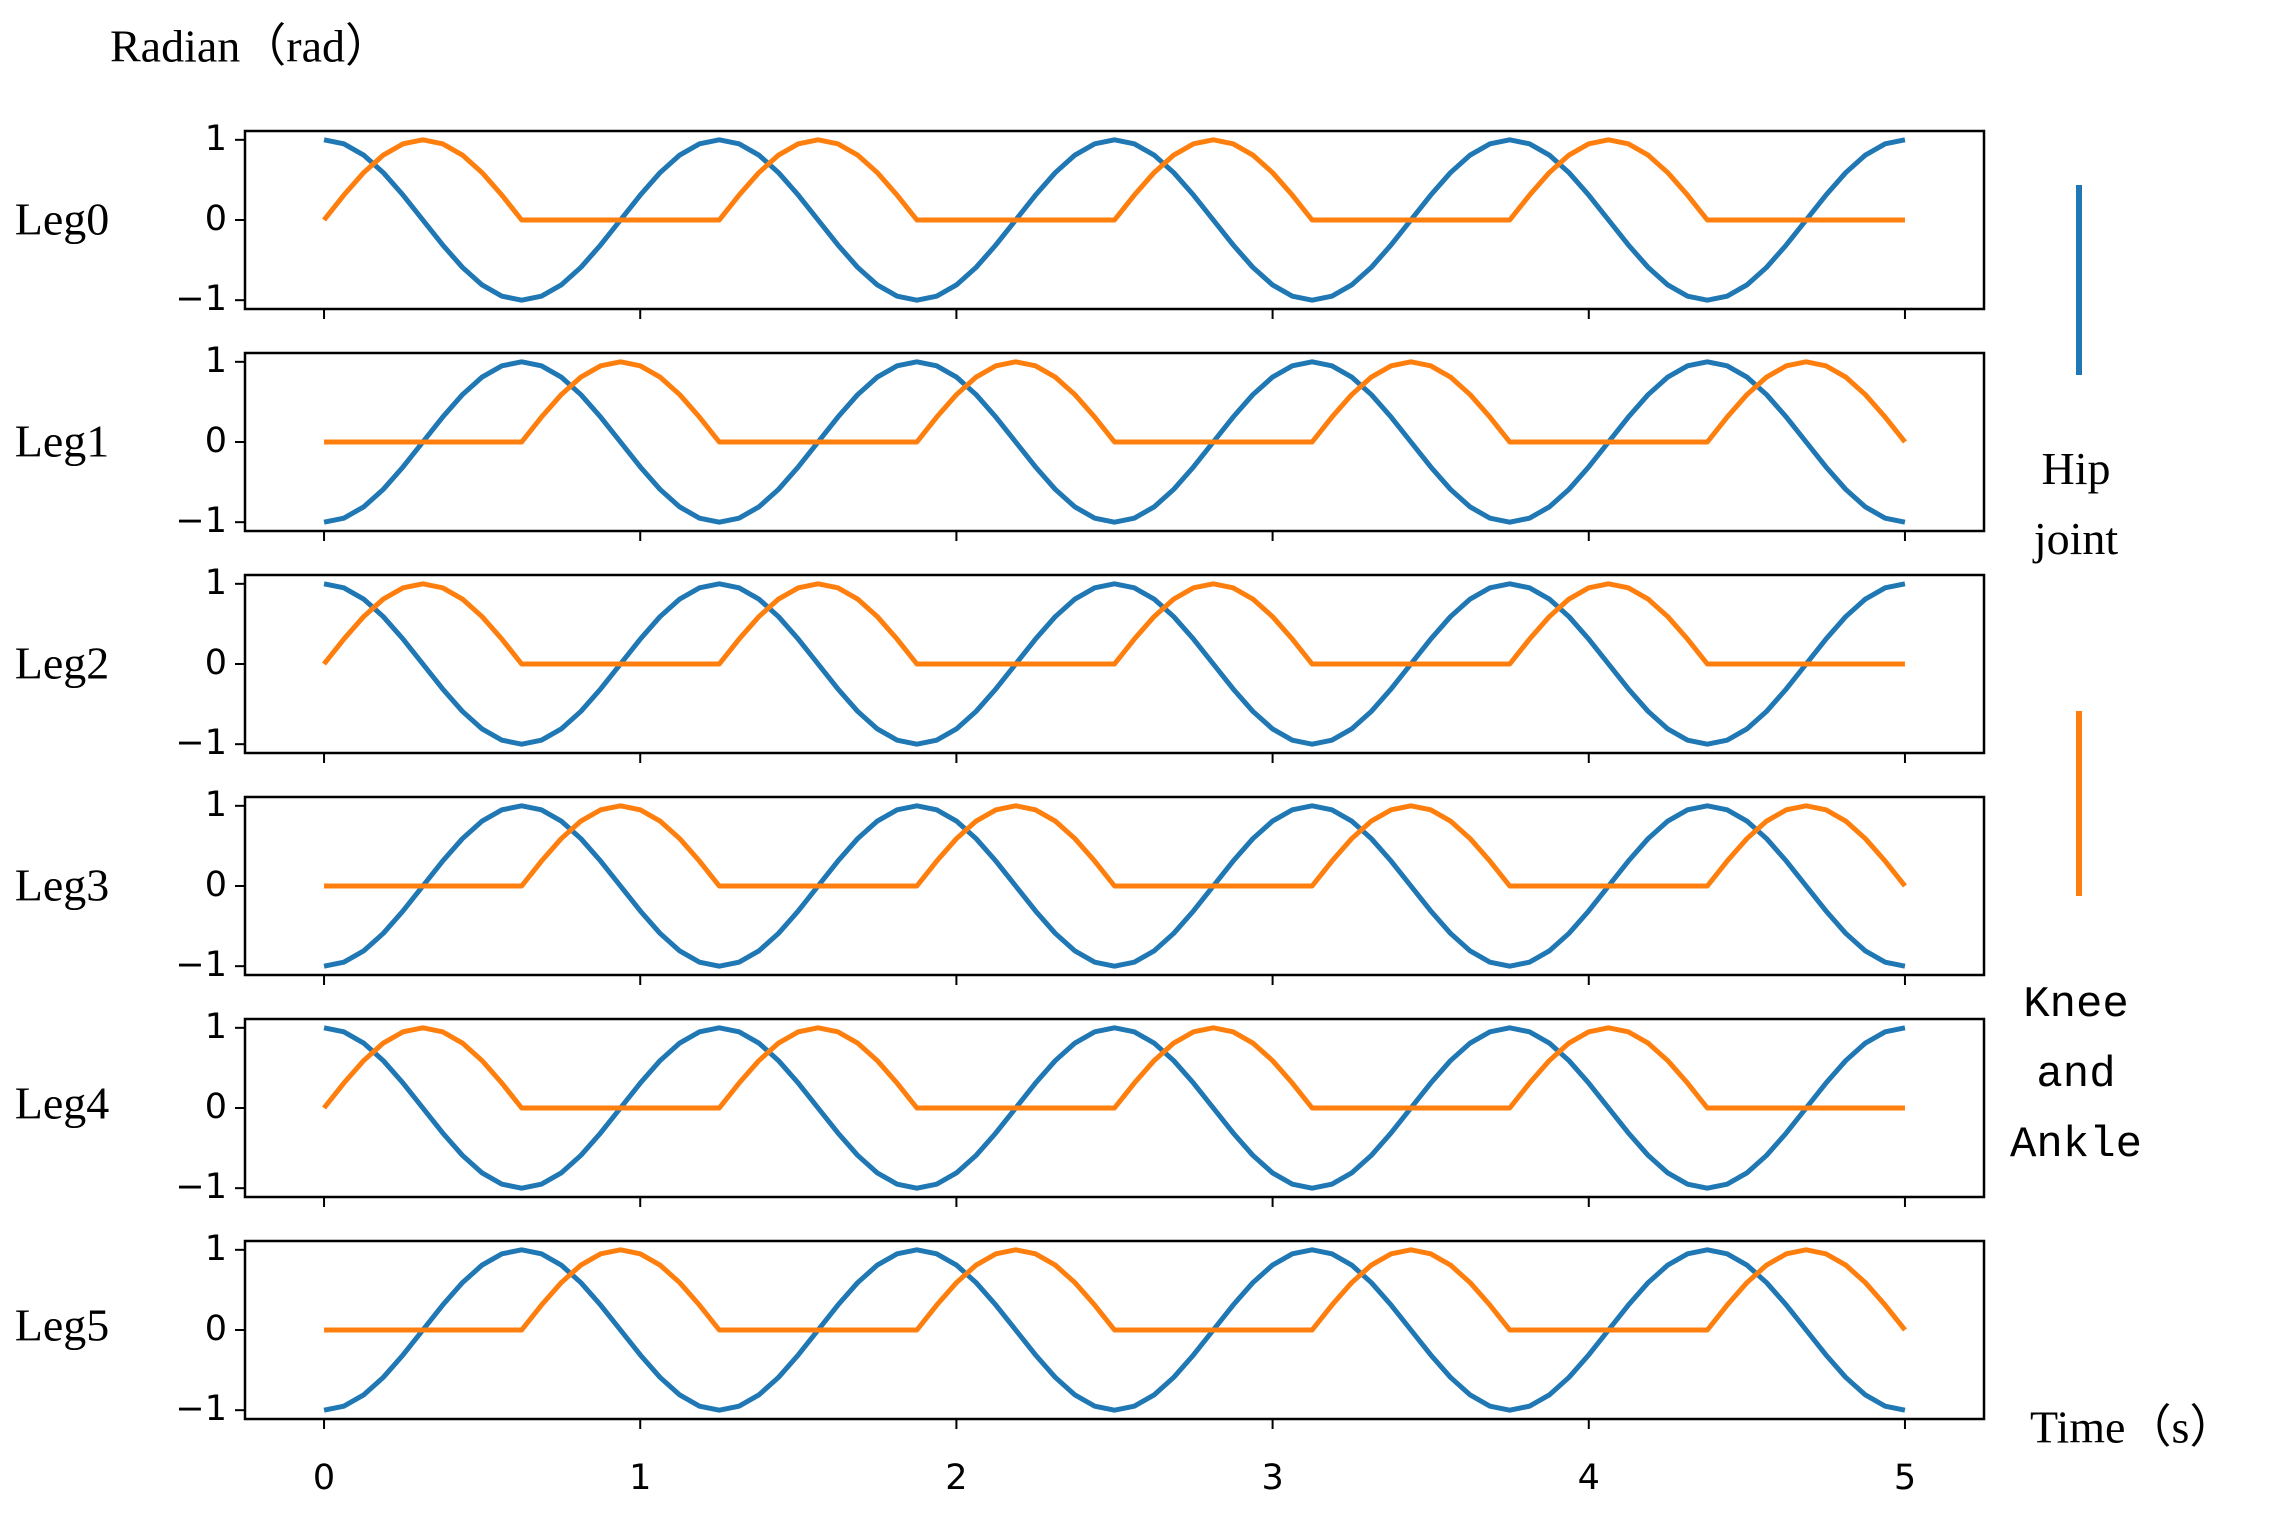  I want to click on panel-label: Leg3, so click(62, 885).